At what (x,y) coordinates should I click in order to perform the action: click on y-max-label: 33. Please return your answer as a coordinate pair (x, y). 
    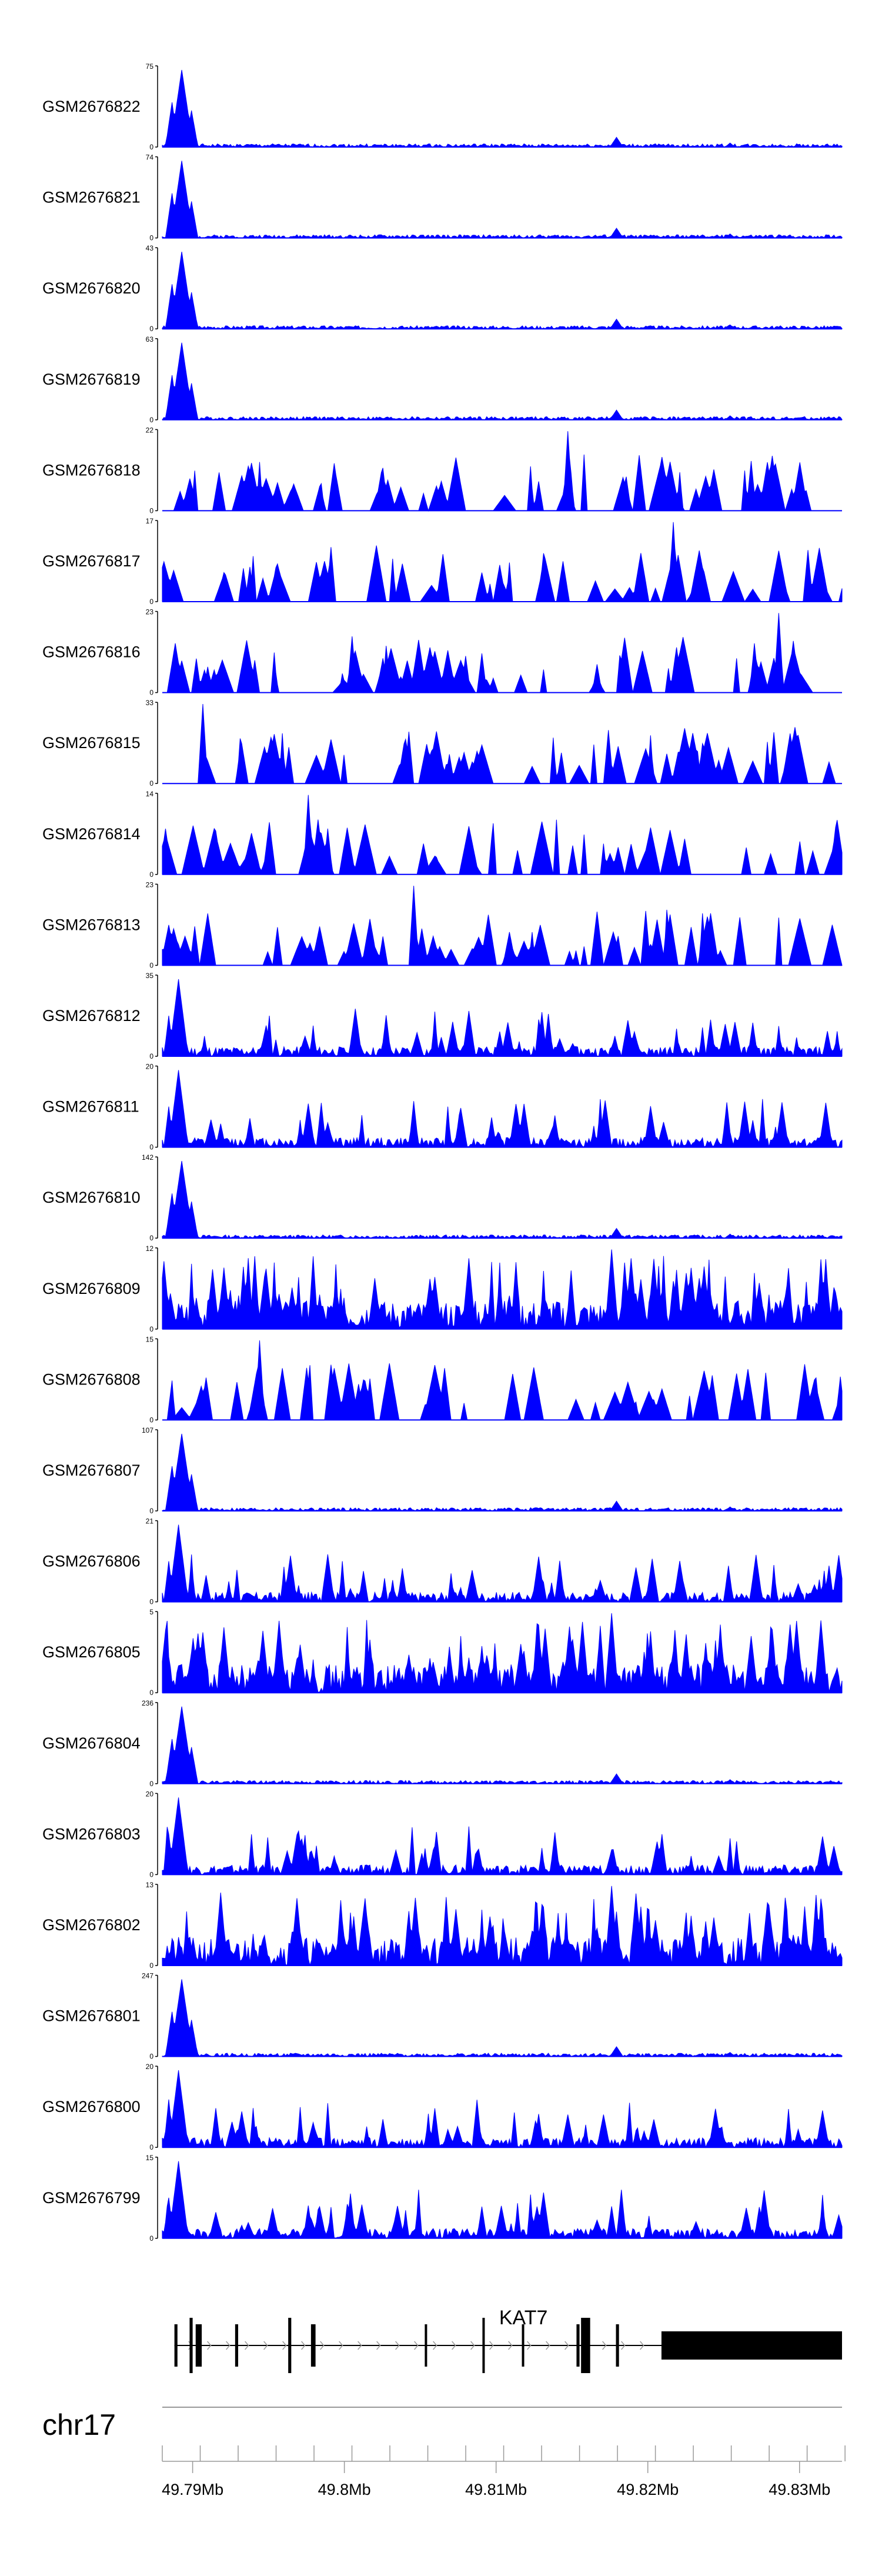
    Looking at the image, I should click on (150, 703).